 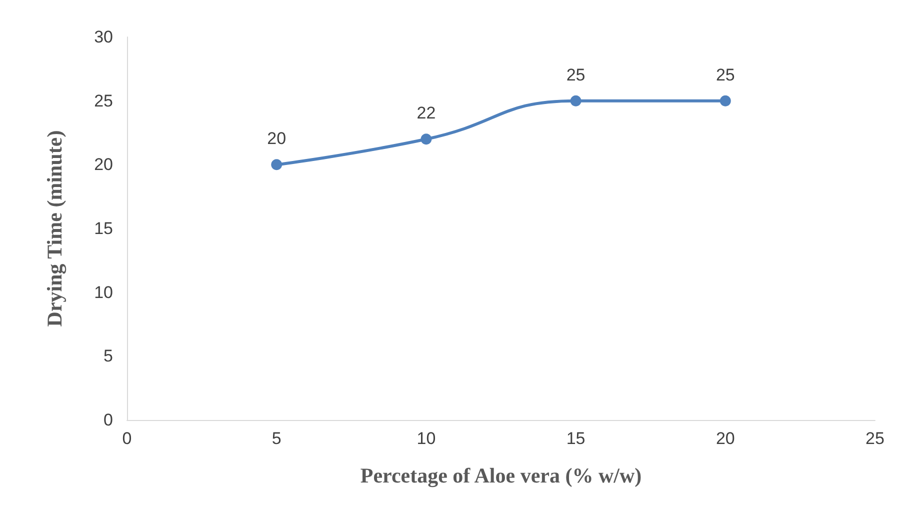 I want to click on y-tick-label: 5, so click(x=108, y=356).